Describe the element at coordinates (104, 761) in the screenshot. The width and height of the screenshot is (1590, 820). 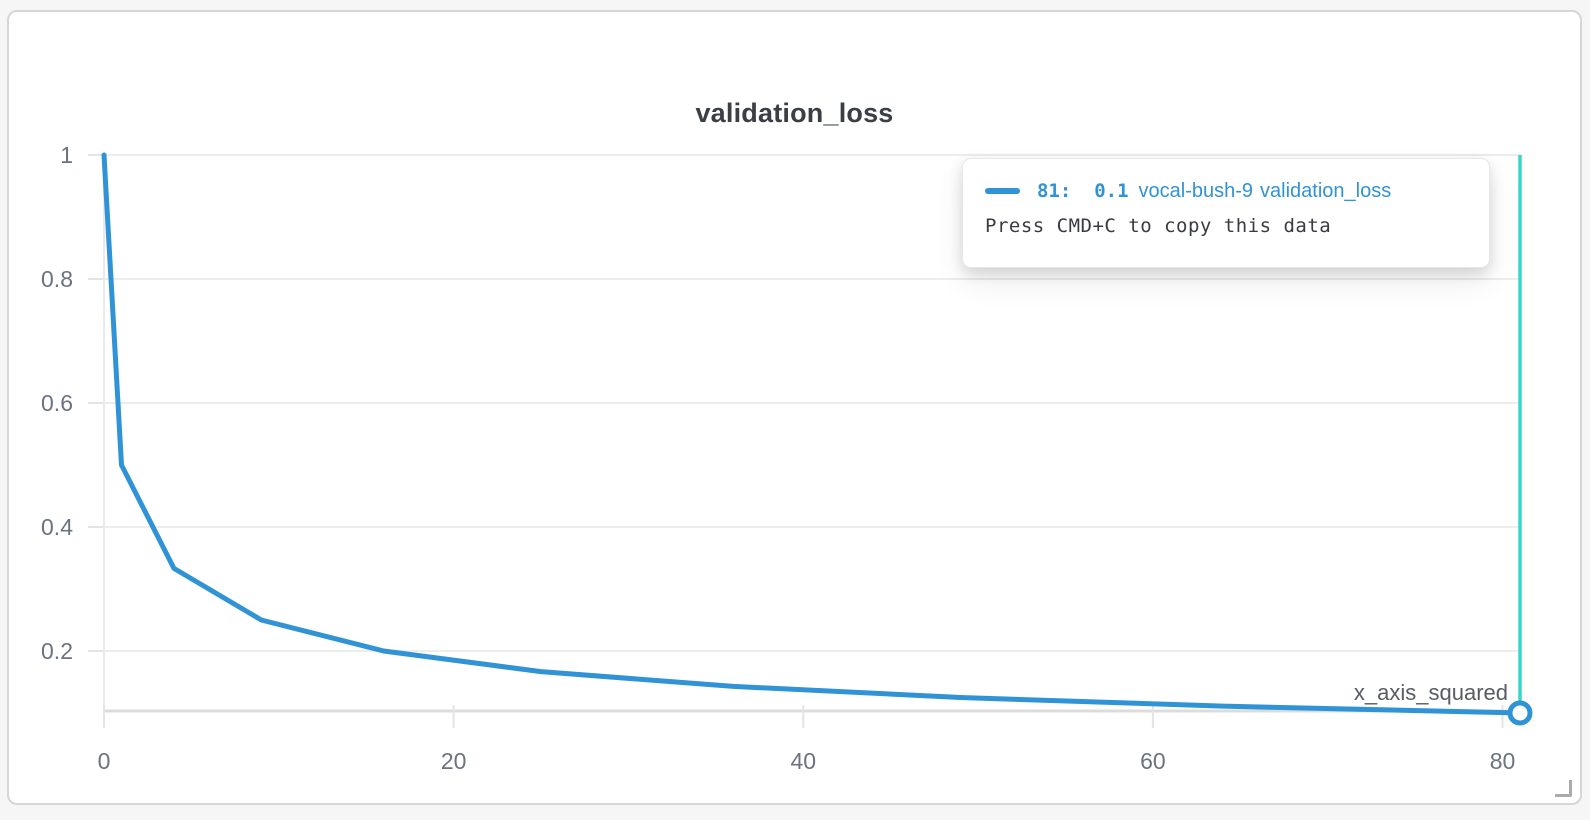
I see `x-tick-label: 0` at that location.